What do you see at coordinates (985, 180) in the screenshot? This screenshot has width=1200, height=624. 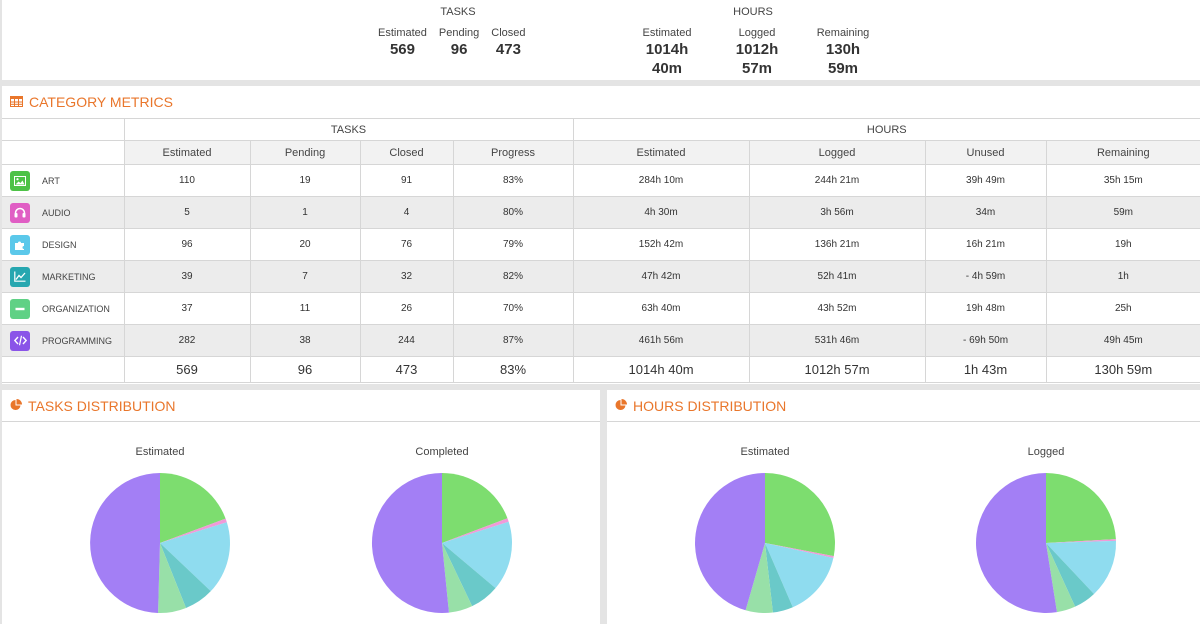 I see `metric-cell: 39h 49m` at bounding box center [985, 180].